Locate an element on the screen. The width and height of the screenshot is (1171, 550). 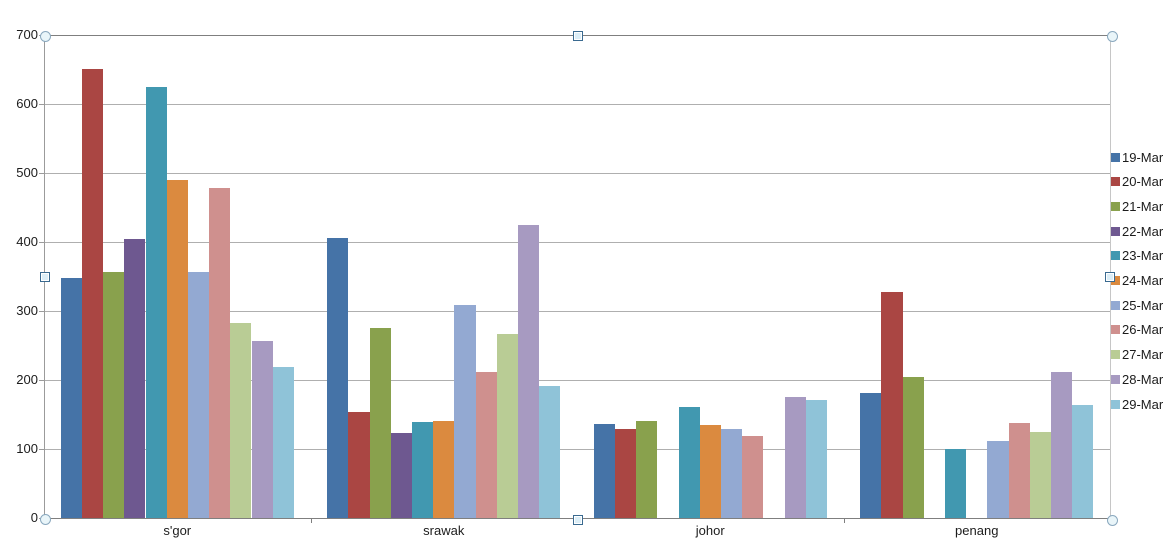
selection-handle-bottom-center is located at coordinates (577, 519).